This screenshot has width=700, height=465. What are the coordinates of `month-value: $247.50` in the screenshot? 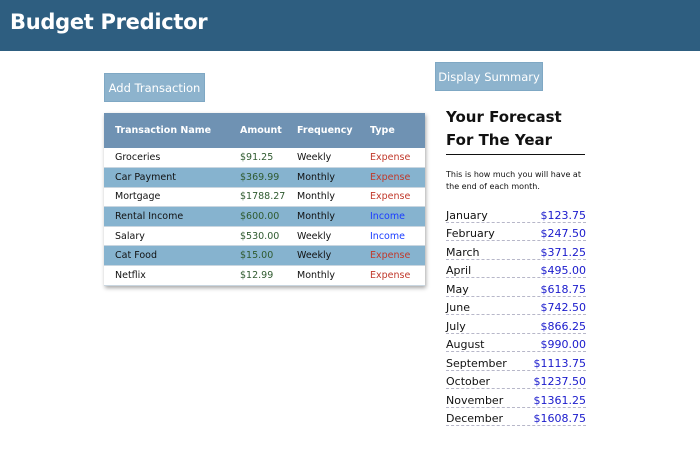 It's located at (563, 233).